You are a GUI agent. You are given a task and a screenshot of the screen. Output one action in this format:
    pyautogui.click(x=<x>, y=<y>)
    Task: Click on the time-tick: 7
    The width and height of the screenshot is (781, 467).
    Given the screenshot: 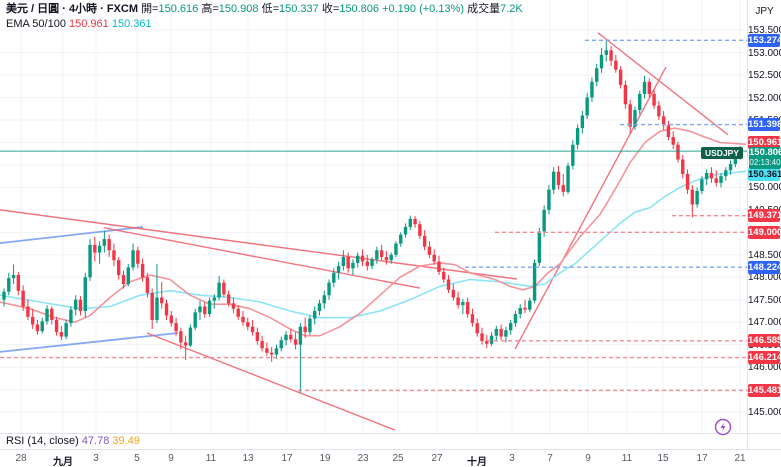 What is the action you would take?
    pyautogui.click(x=550, y=458)
    